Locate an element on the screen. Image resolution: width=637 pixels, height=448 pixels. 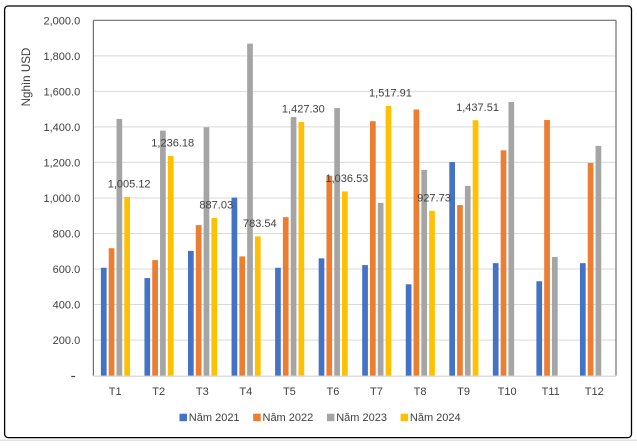
svg-text: Nghìn USD is located at coordinates (26, 77).